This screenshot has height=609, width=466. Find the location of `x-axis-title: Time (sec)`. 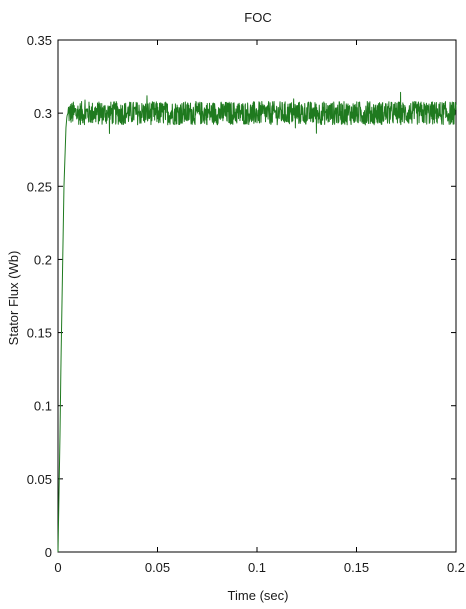

x-axis-title: Time (sec) is located at coordinates (258, 595).